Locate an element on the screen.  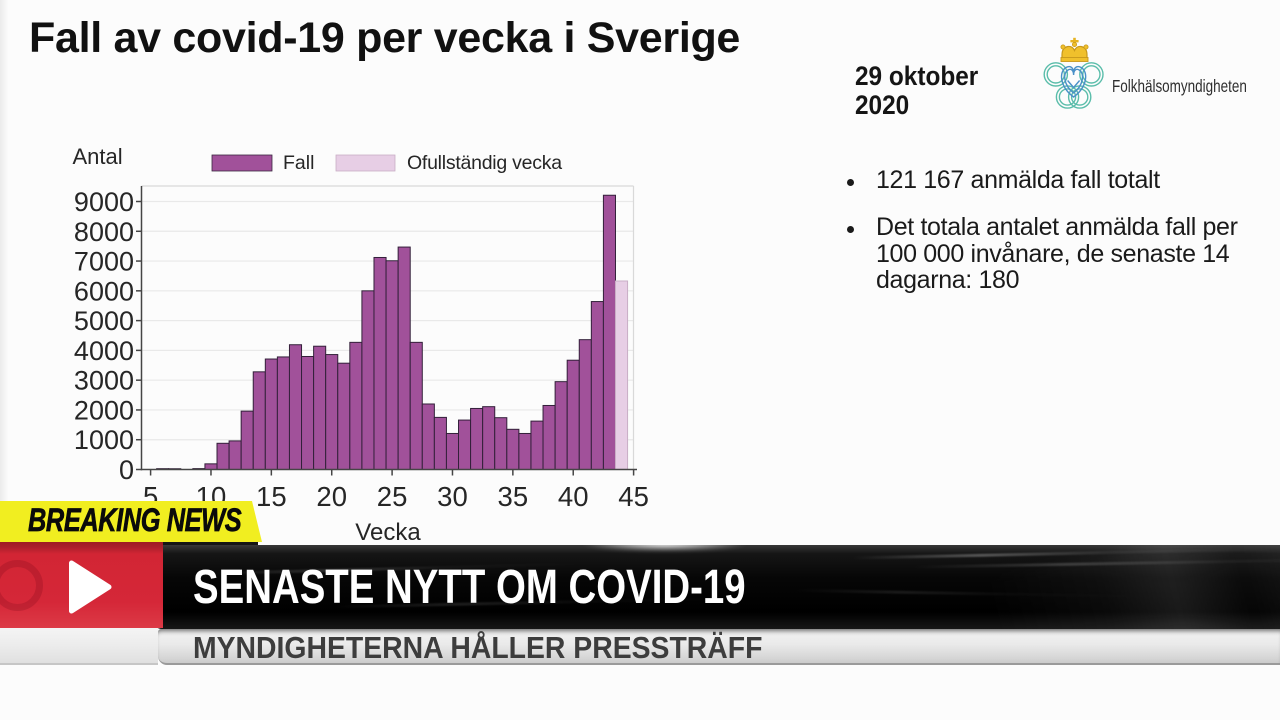
svg-text: 15 is located at coordinates (271, 496).